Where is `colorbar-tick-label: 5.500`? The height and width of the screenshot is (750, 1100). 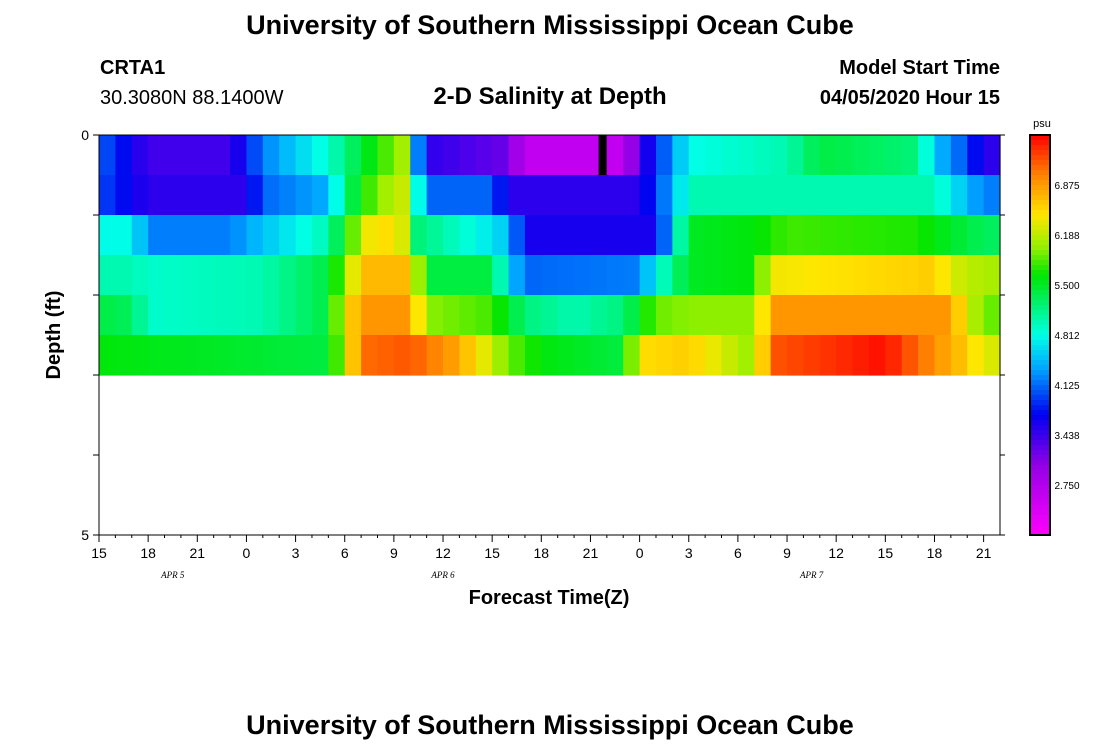 colorbar-tick-label: 5.500 is located at coordinates (1066, 286).